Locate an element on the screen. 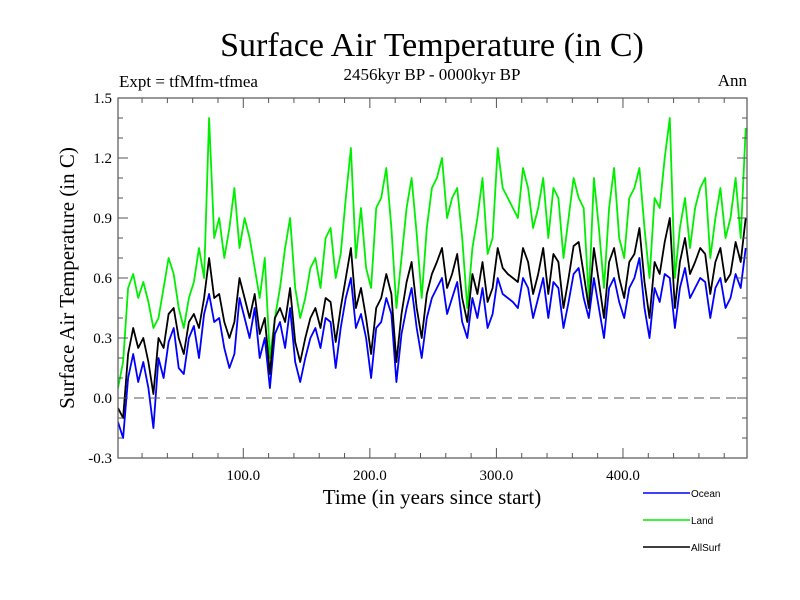 The height and width of the screenshot is (600, 800). x-tick-label: 100.0 is located at coordinates (243, 476).